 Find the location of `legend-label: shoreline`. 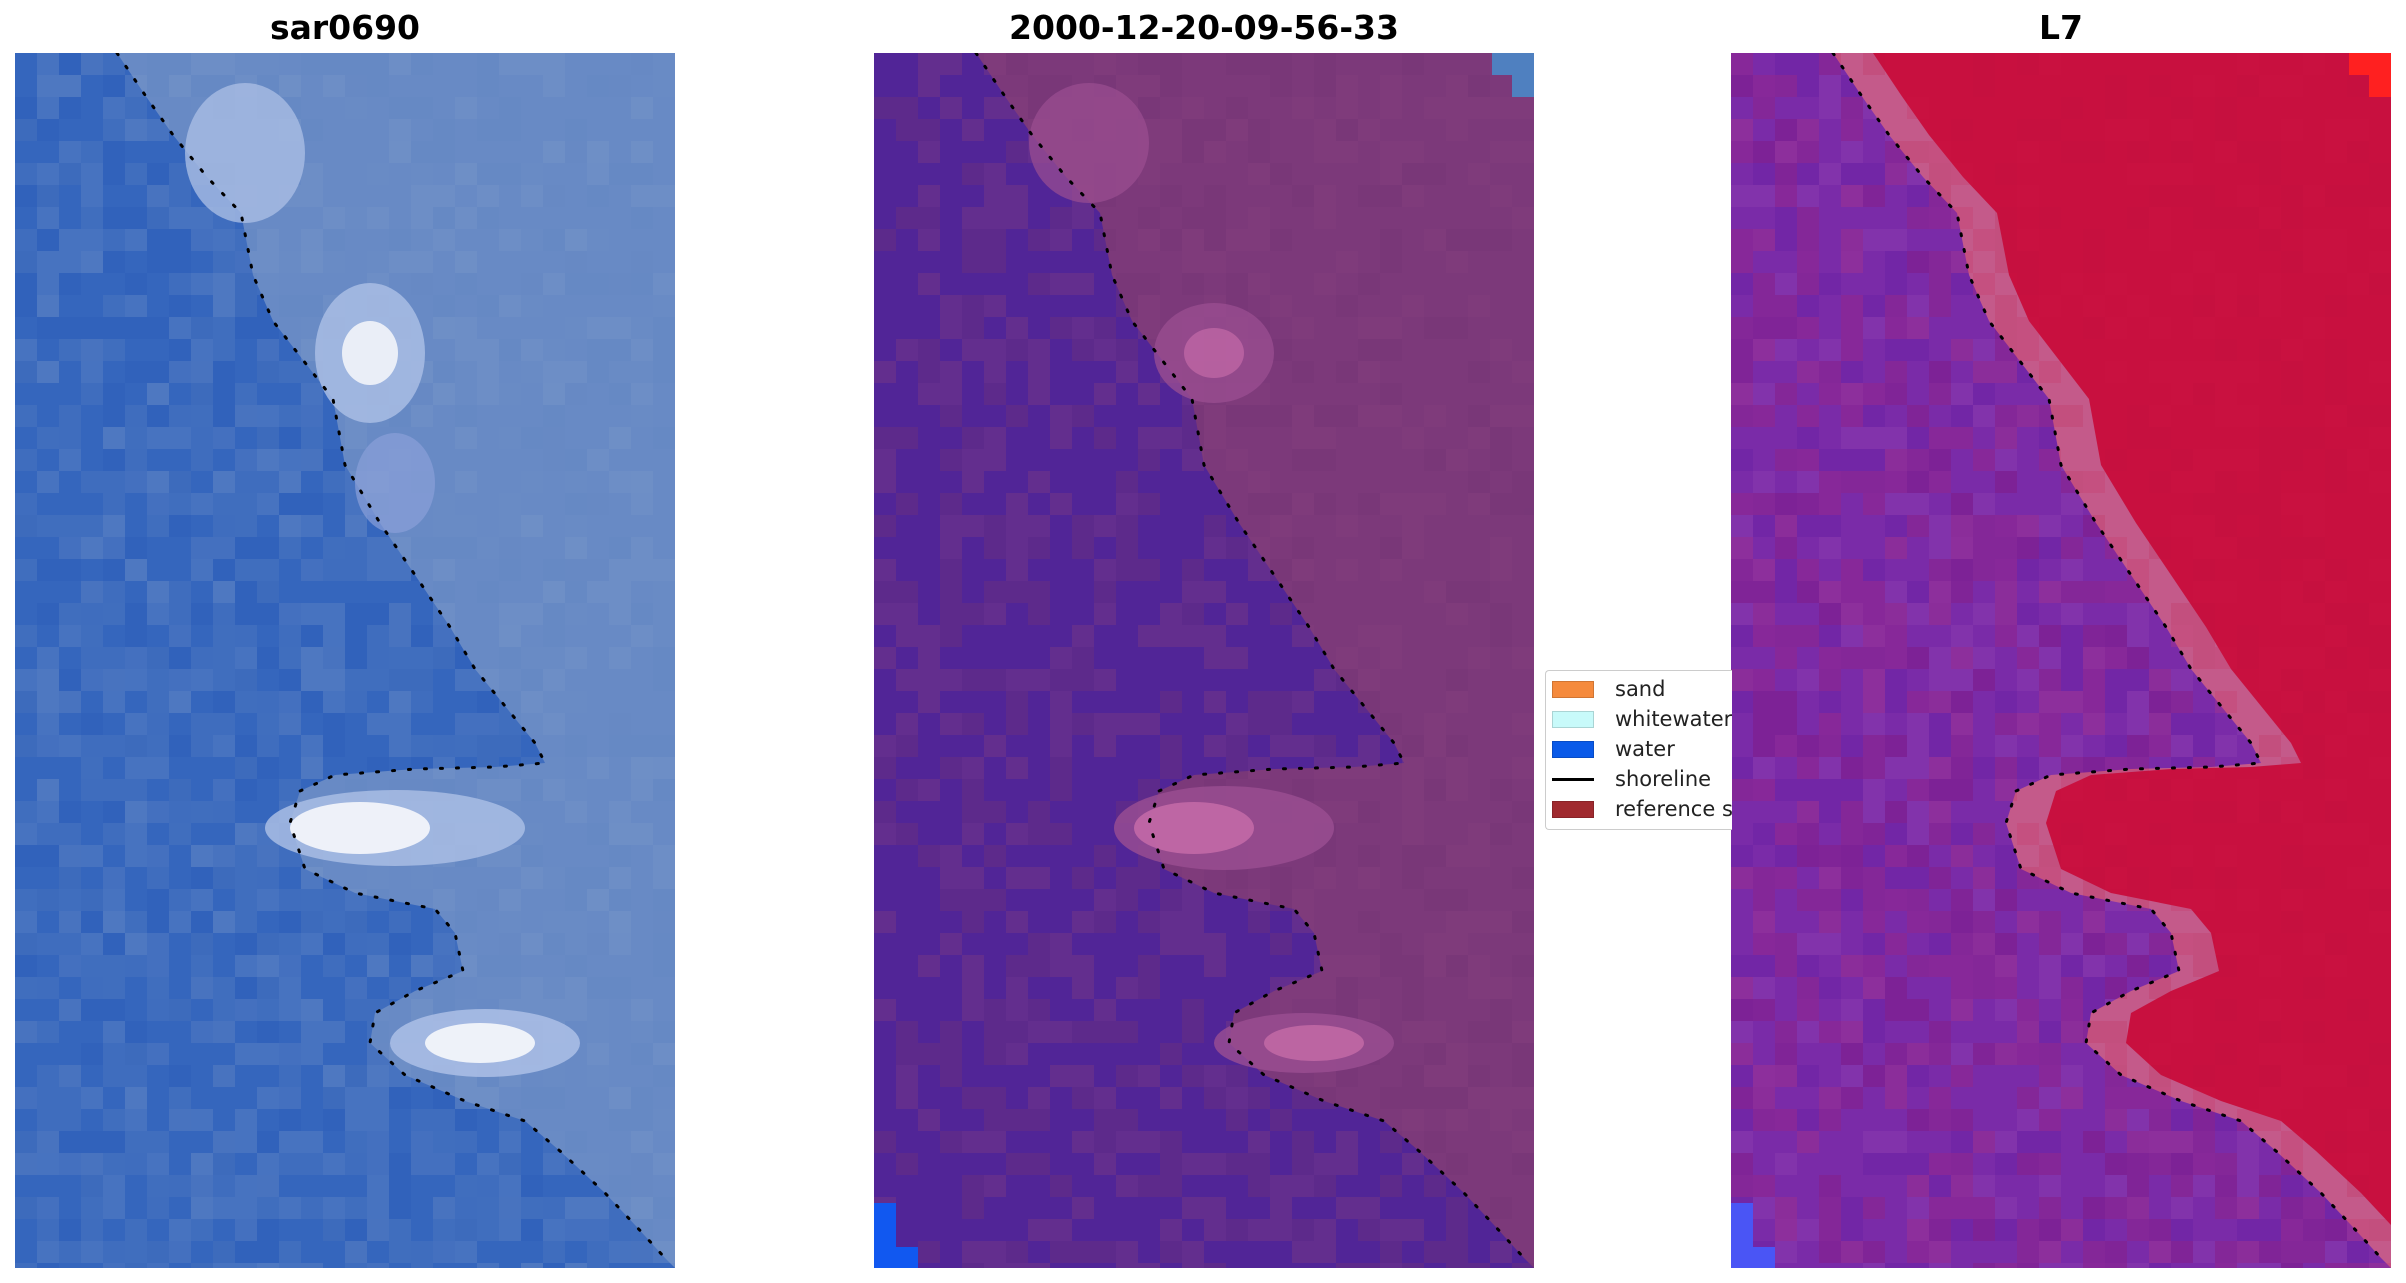

legend-label: shoreline is located at coordinates (1663, 779).